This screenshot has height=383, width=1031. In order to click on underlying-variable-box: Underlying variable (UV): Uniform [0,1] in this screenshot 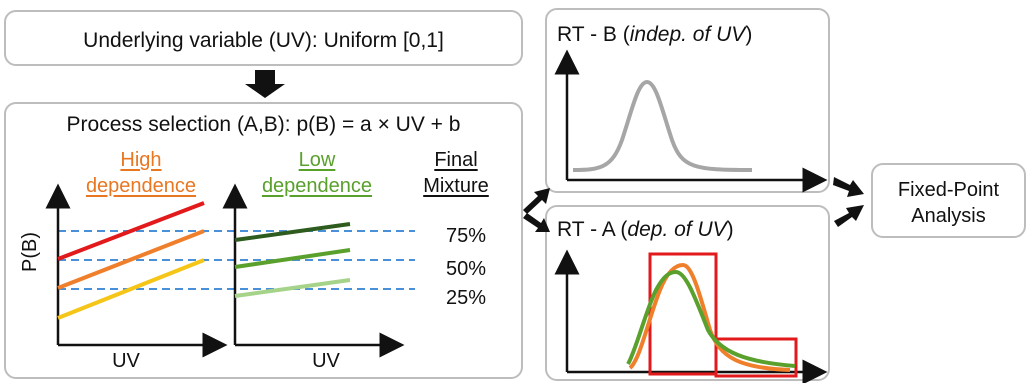, I will do `click(263, 38)`.